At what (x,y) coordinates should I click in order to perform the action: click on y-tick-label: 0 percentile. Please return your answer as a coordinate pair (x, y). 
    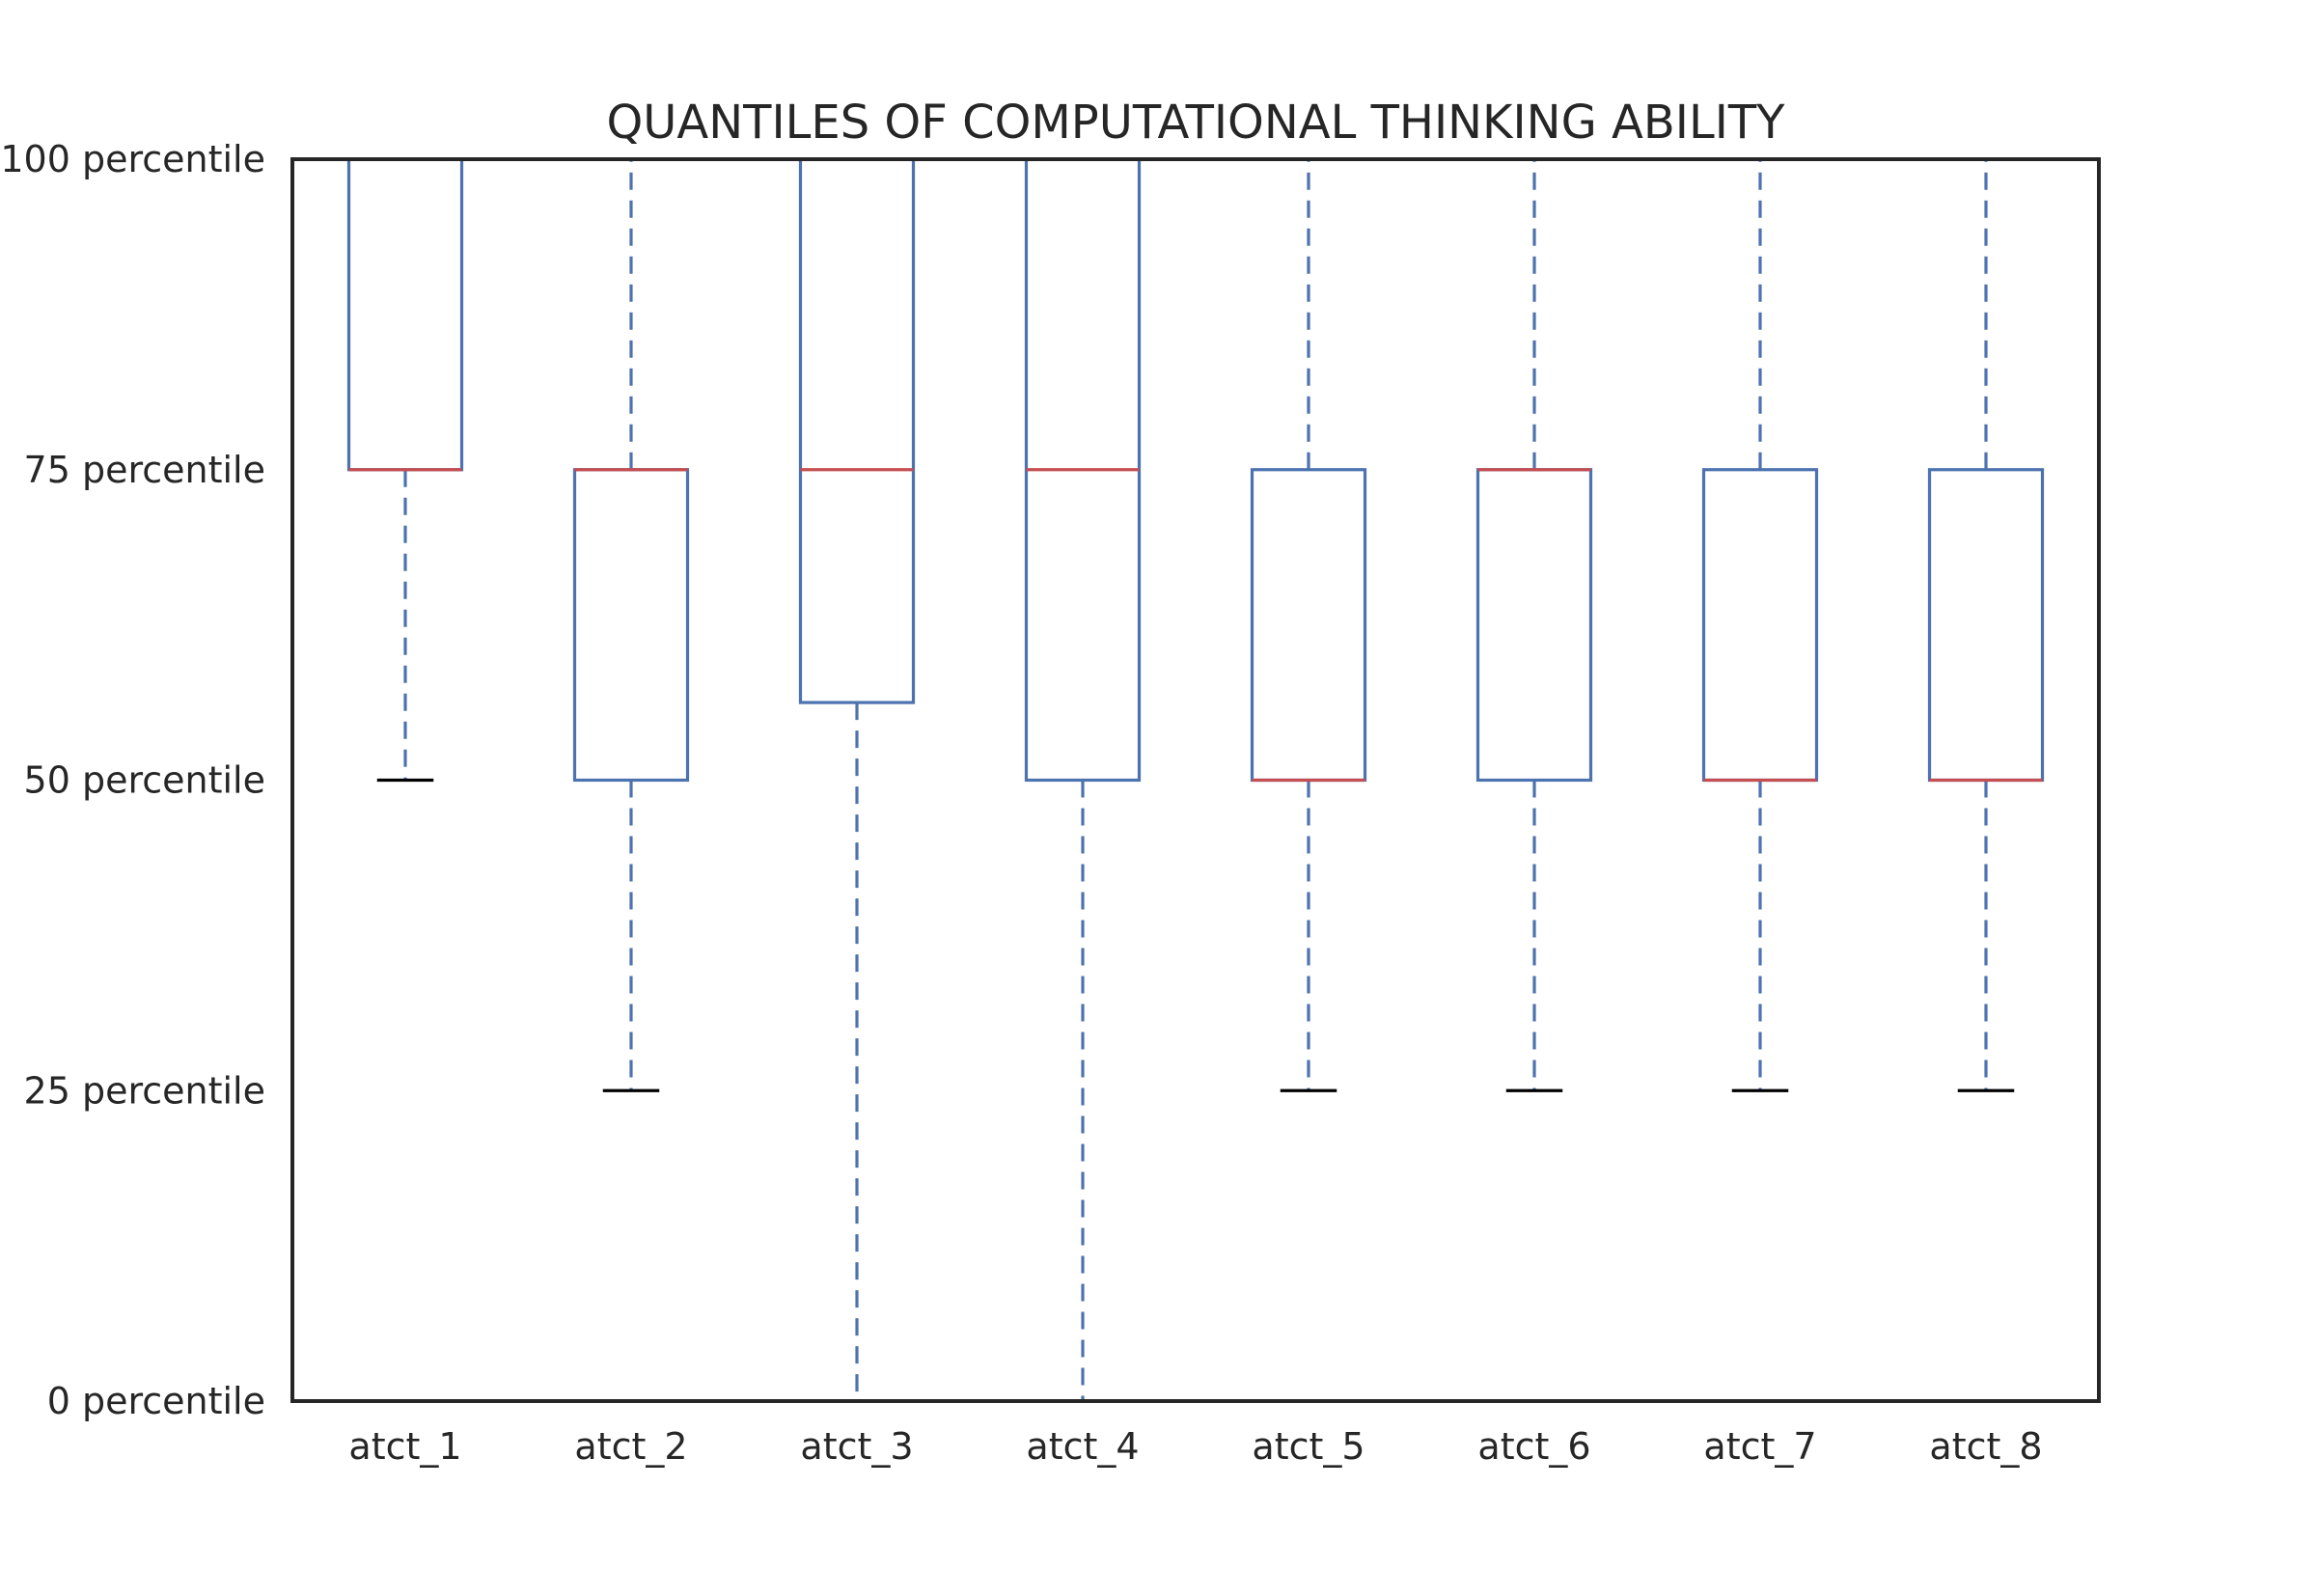
    Looking at the image, I should click on (156, 1401).